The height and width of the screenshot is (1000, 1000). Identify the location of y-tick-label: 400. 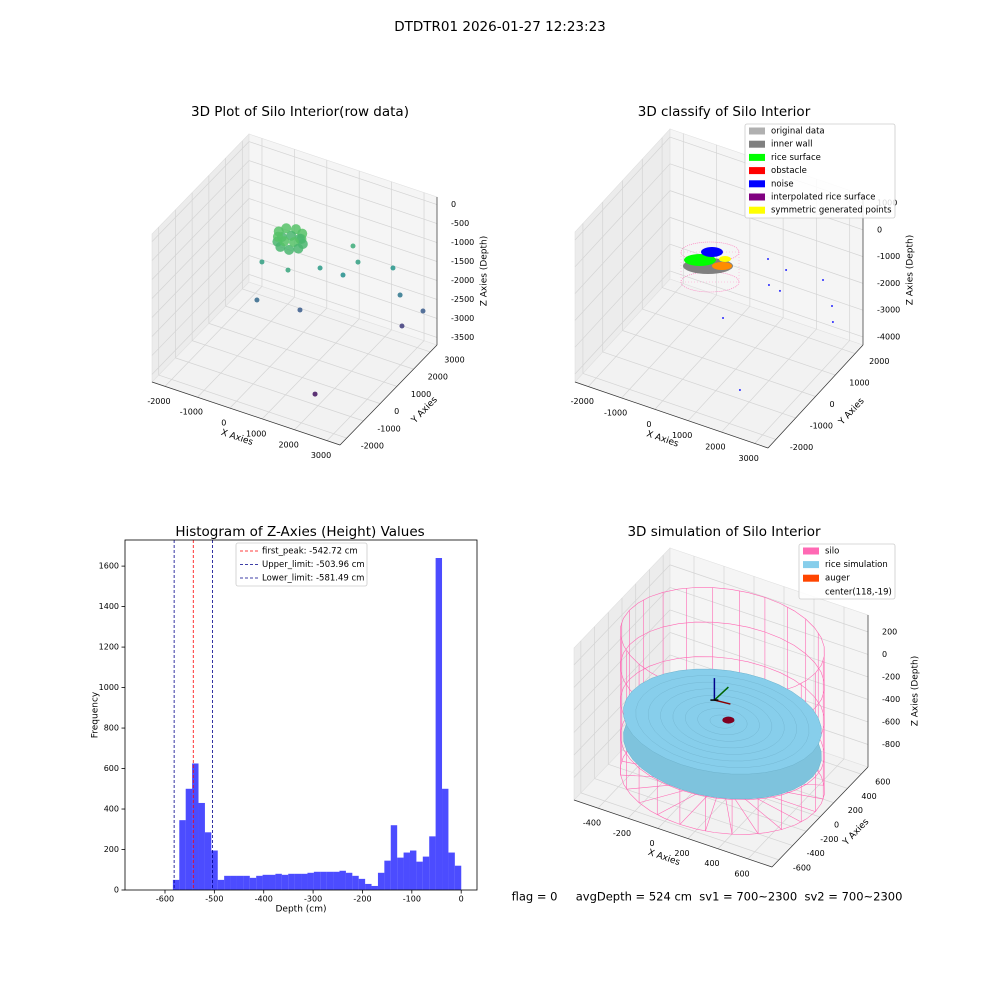
(868, 796).